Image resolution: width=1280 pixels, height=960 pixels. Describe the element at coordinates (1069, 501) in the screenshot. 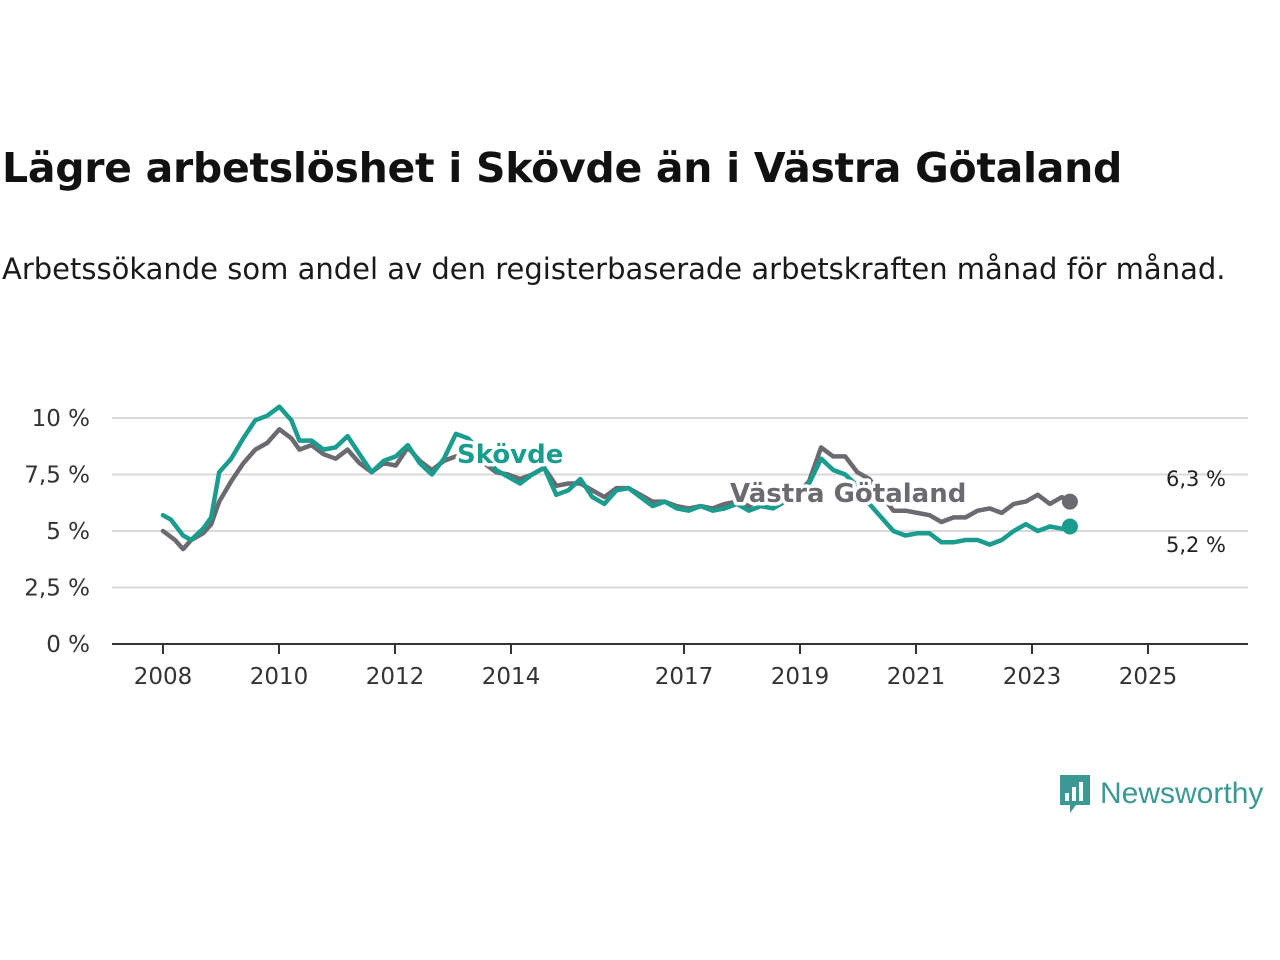

I see `end-point-vastra-gotaland` at that location.